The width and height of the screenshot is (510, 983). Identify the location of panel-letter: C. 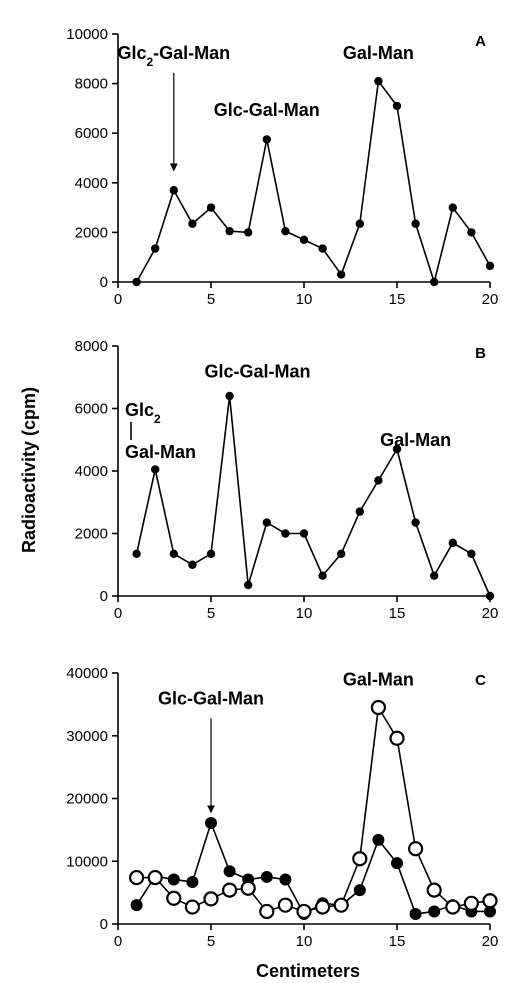
(480, 680).